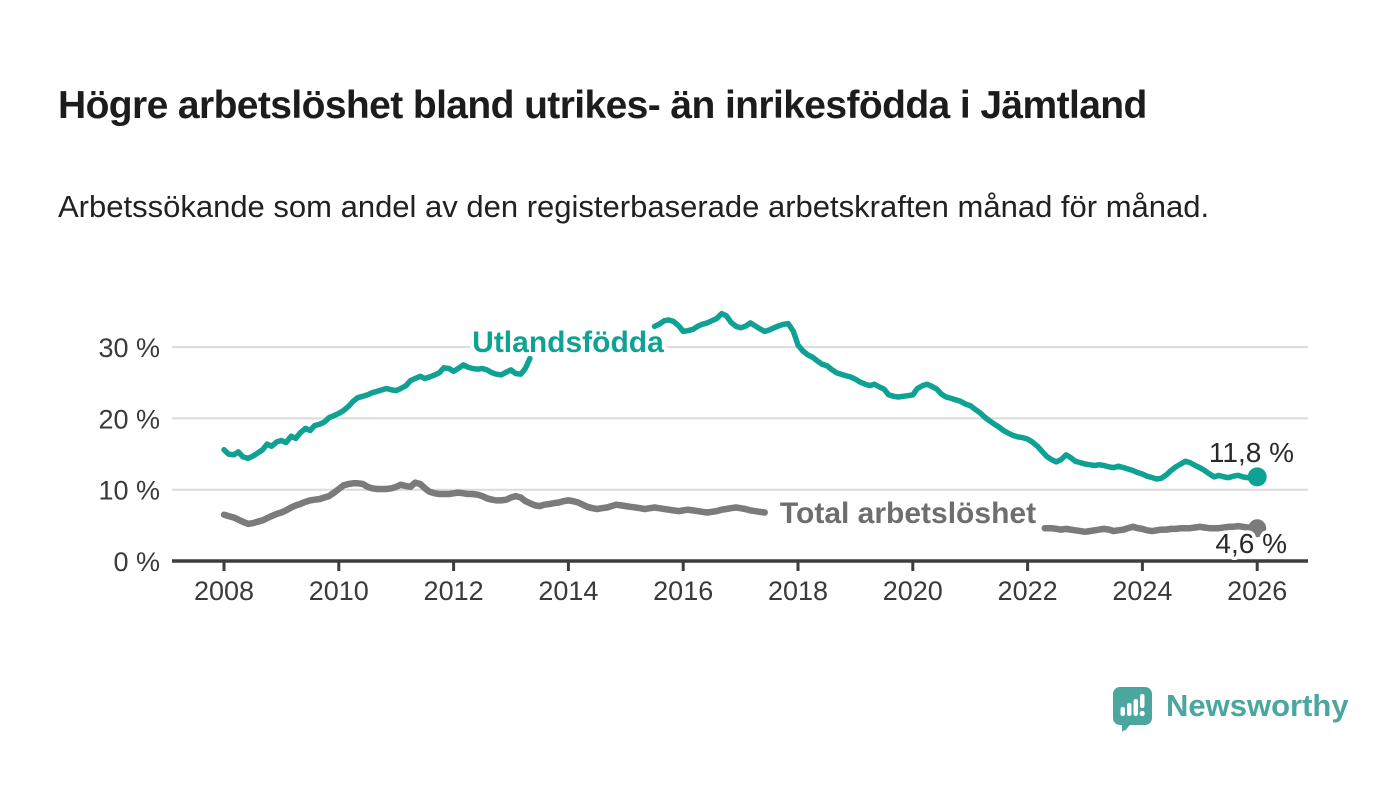  What do you see at coordinates (129, 419) in the screenshot?
I see `y-axis-tick-label: 20 %` at bounding box center [129, 419].